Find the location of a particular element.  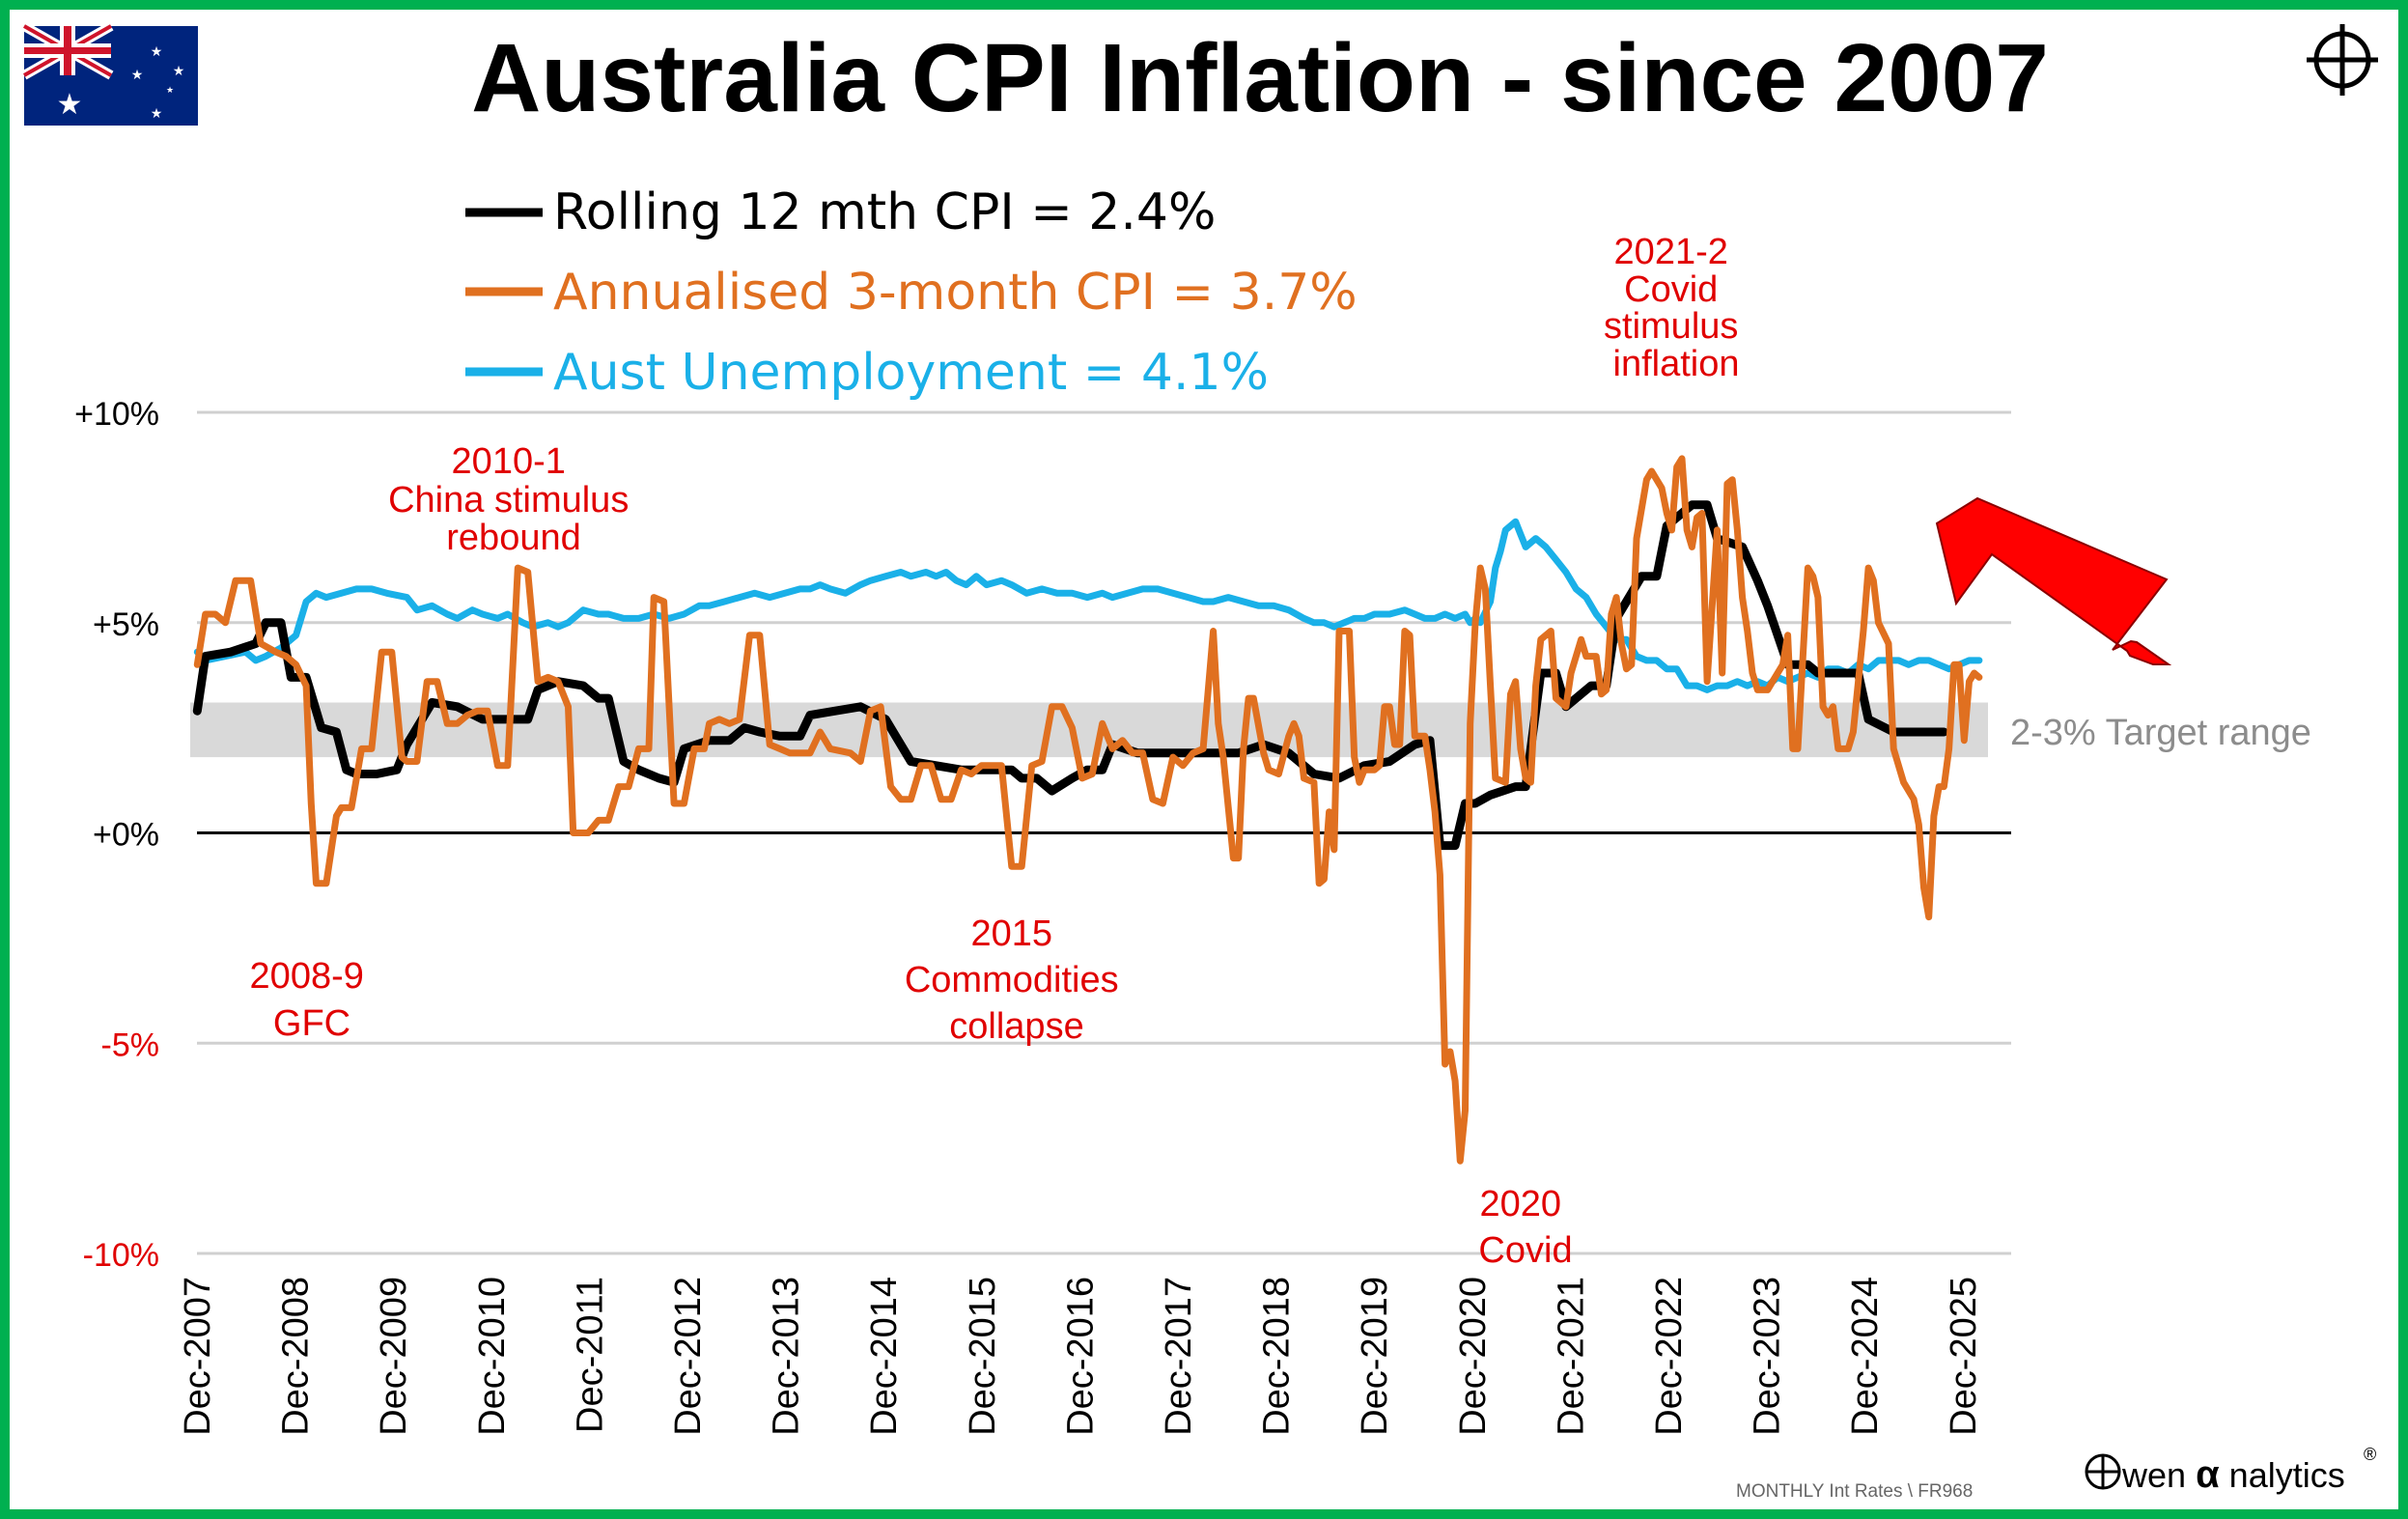

annotation-china-line1: 2010-1 is located at coordinates (509, 462).